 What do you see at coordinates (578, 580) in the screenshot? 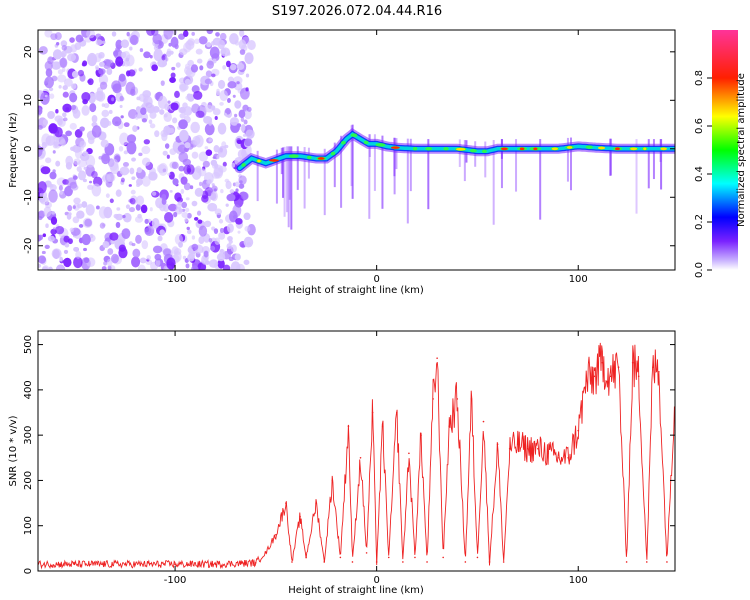
I see `x-tick-label: 100` at bounding box center [578, 580].